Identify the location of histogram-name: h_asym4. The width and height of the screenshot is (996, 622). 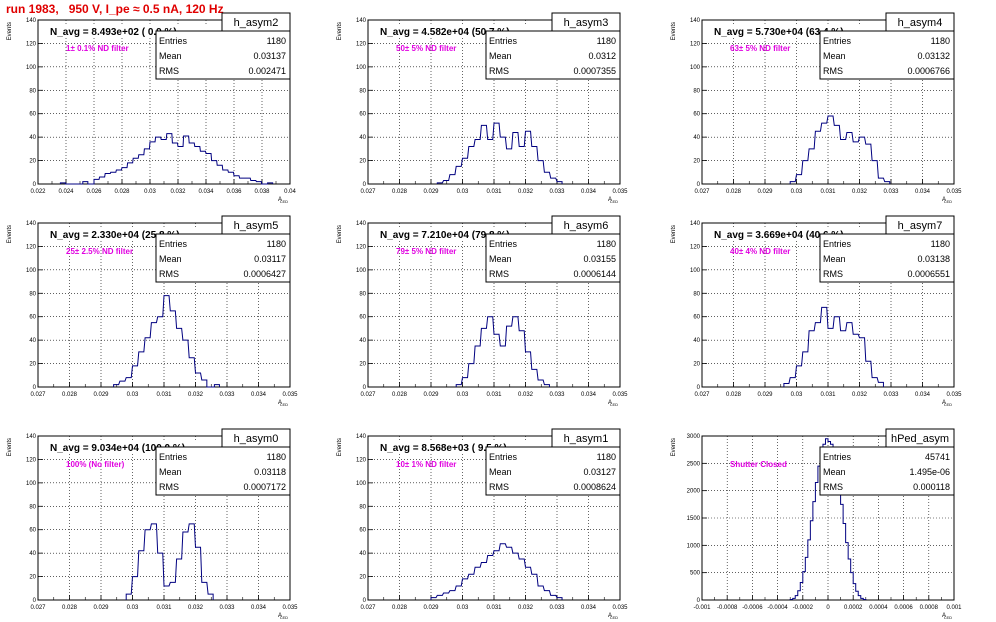
(920, 23).